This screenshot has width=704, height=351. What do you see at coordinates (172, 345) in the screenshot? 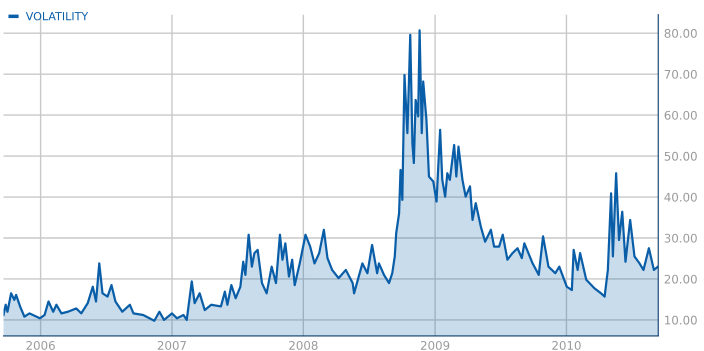
I see `x-tick-label: 2007` at bounding box center [172, 345].